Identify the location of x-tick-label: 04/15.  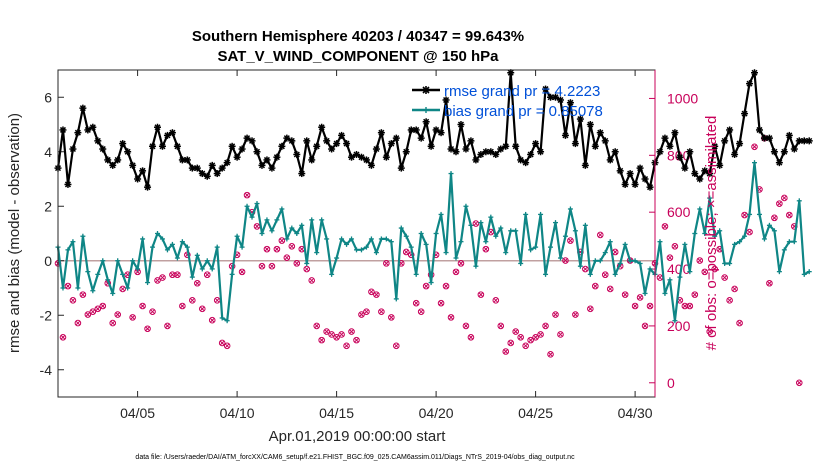
(336, 413).